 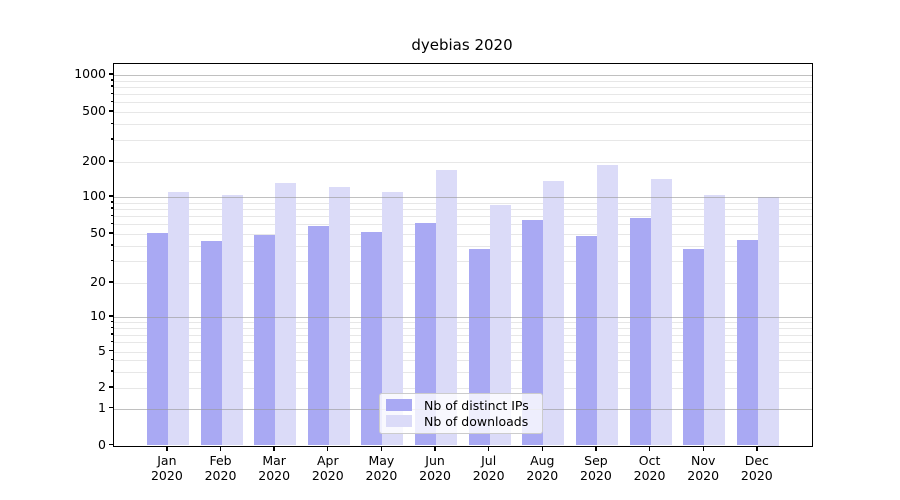 What do you see at coordinates (500, 325) in the screenshot?
I see `bar-downloads-jul` at bounding box center [500, 325].